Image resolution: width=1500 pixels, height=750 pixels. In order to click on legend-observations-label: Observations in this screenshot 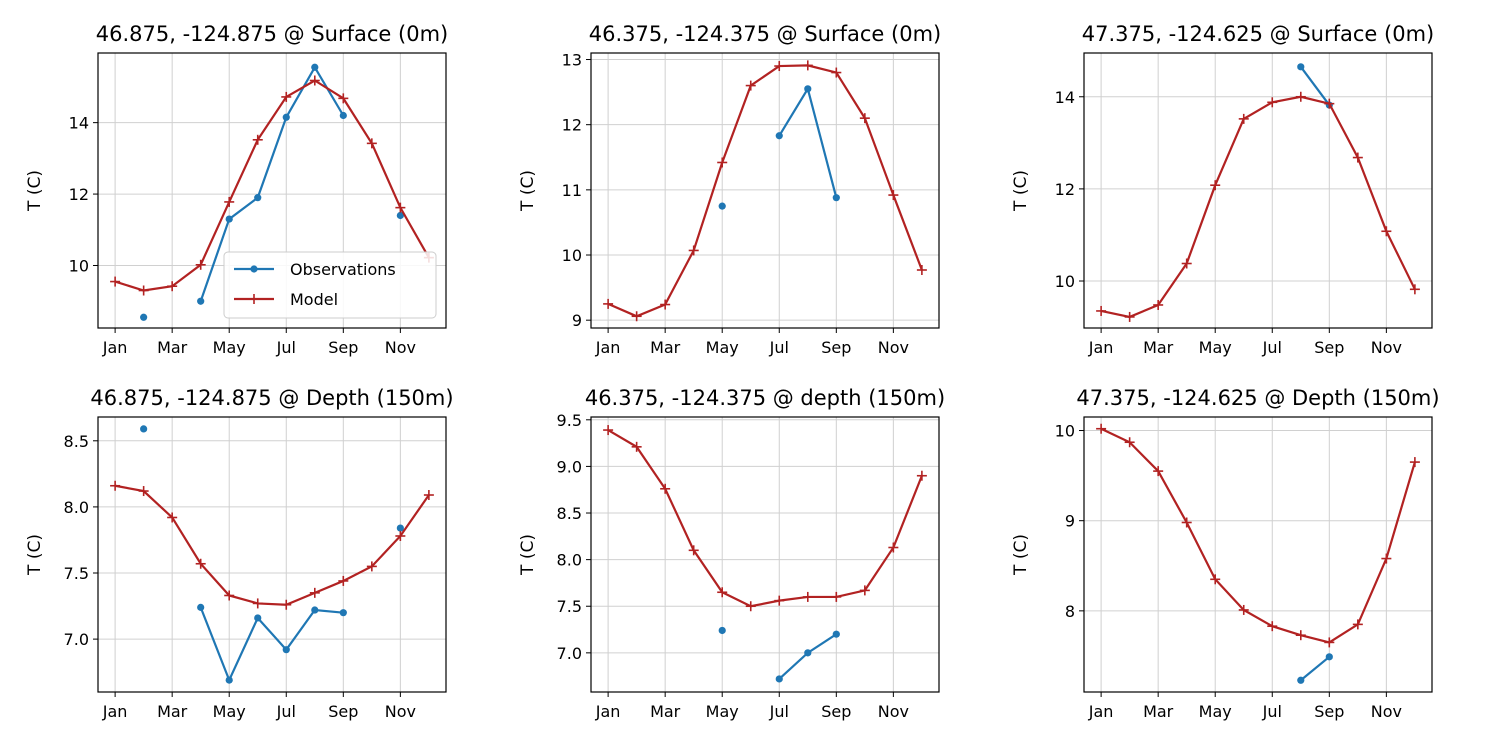, I will do `click(343, 269)`.